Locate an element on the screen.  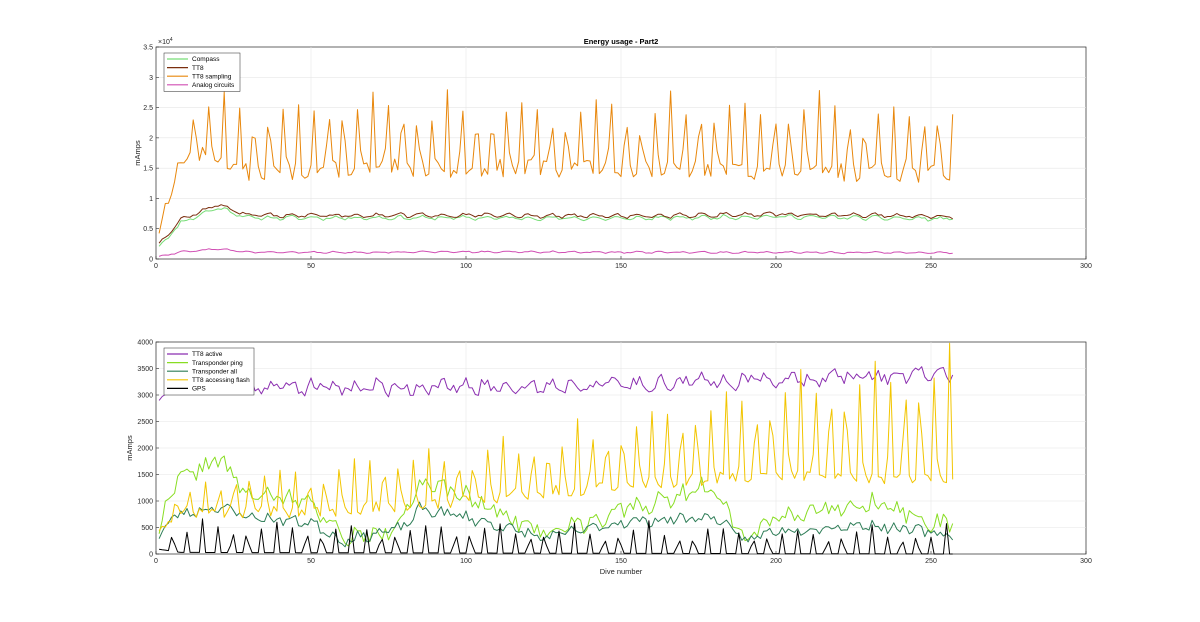
y-tick-label: 1.5 is located at coordinates (148, 169).